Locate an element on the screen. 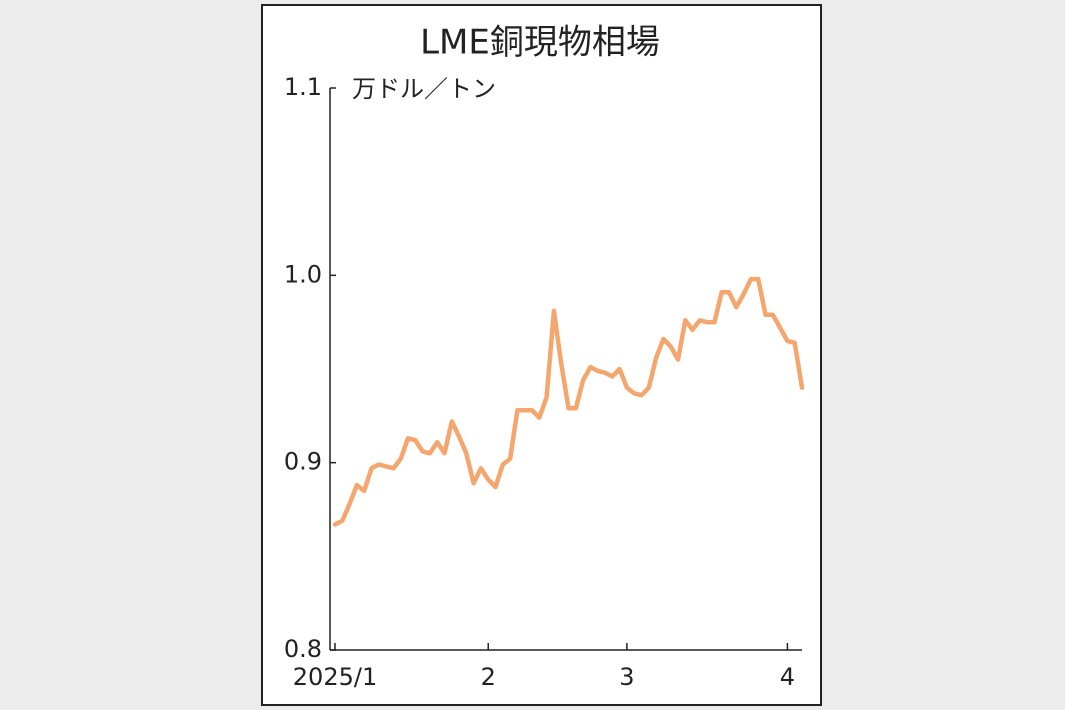 This screenshot has height=710, width=1065. chart-title: LME銅現物相場 is located at coordinates (540, 43).